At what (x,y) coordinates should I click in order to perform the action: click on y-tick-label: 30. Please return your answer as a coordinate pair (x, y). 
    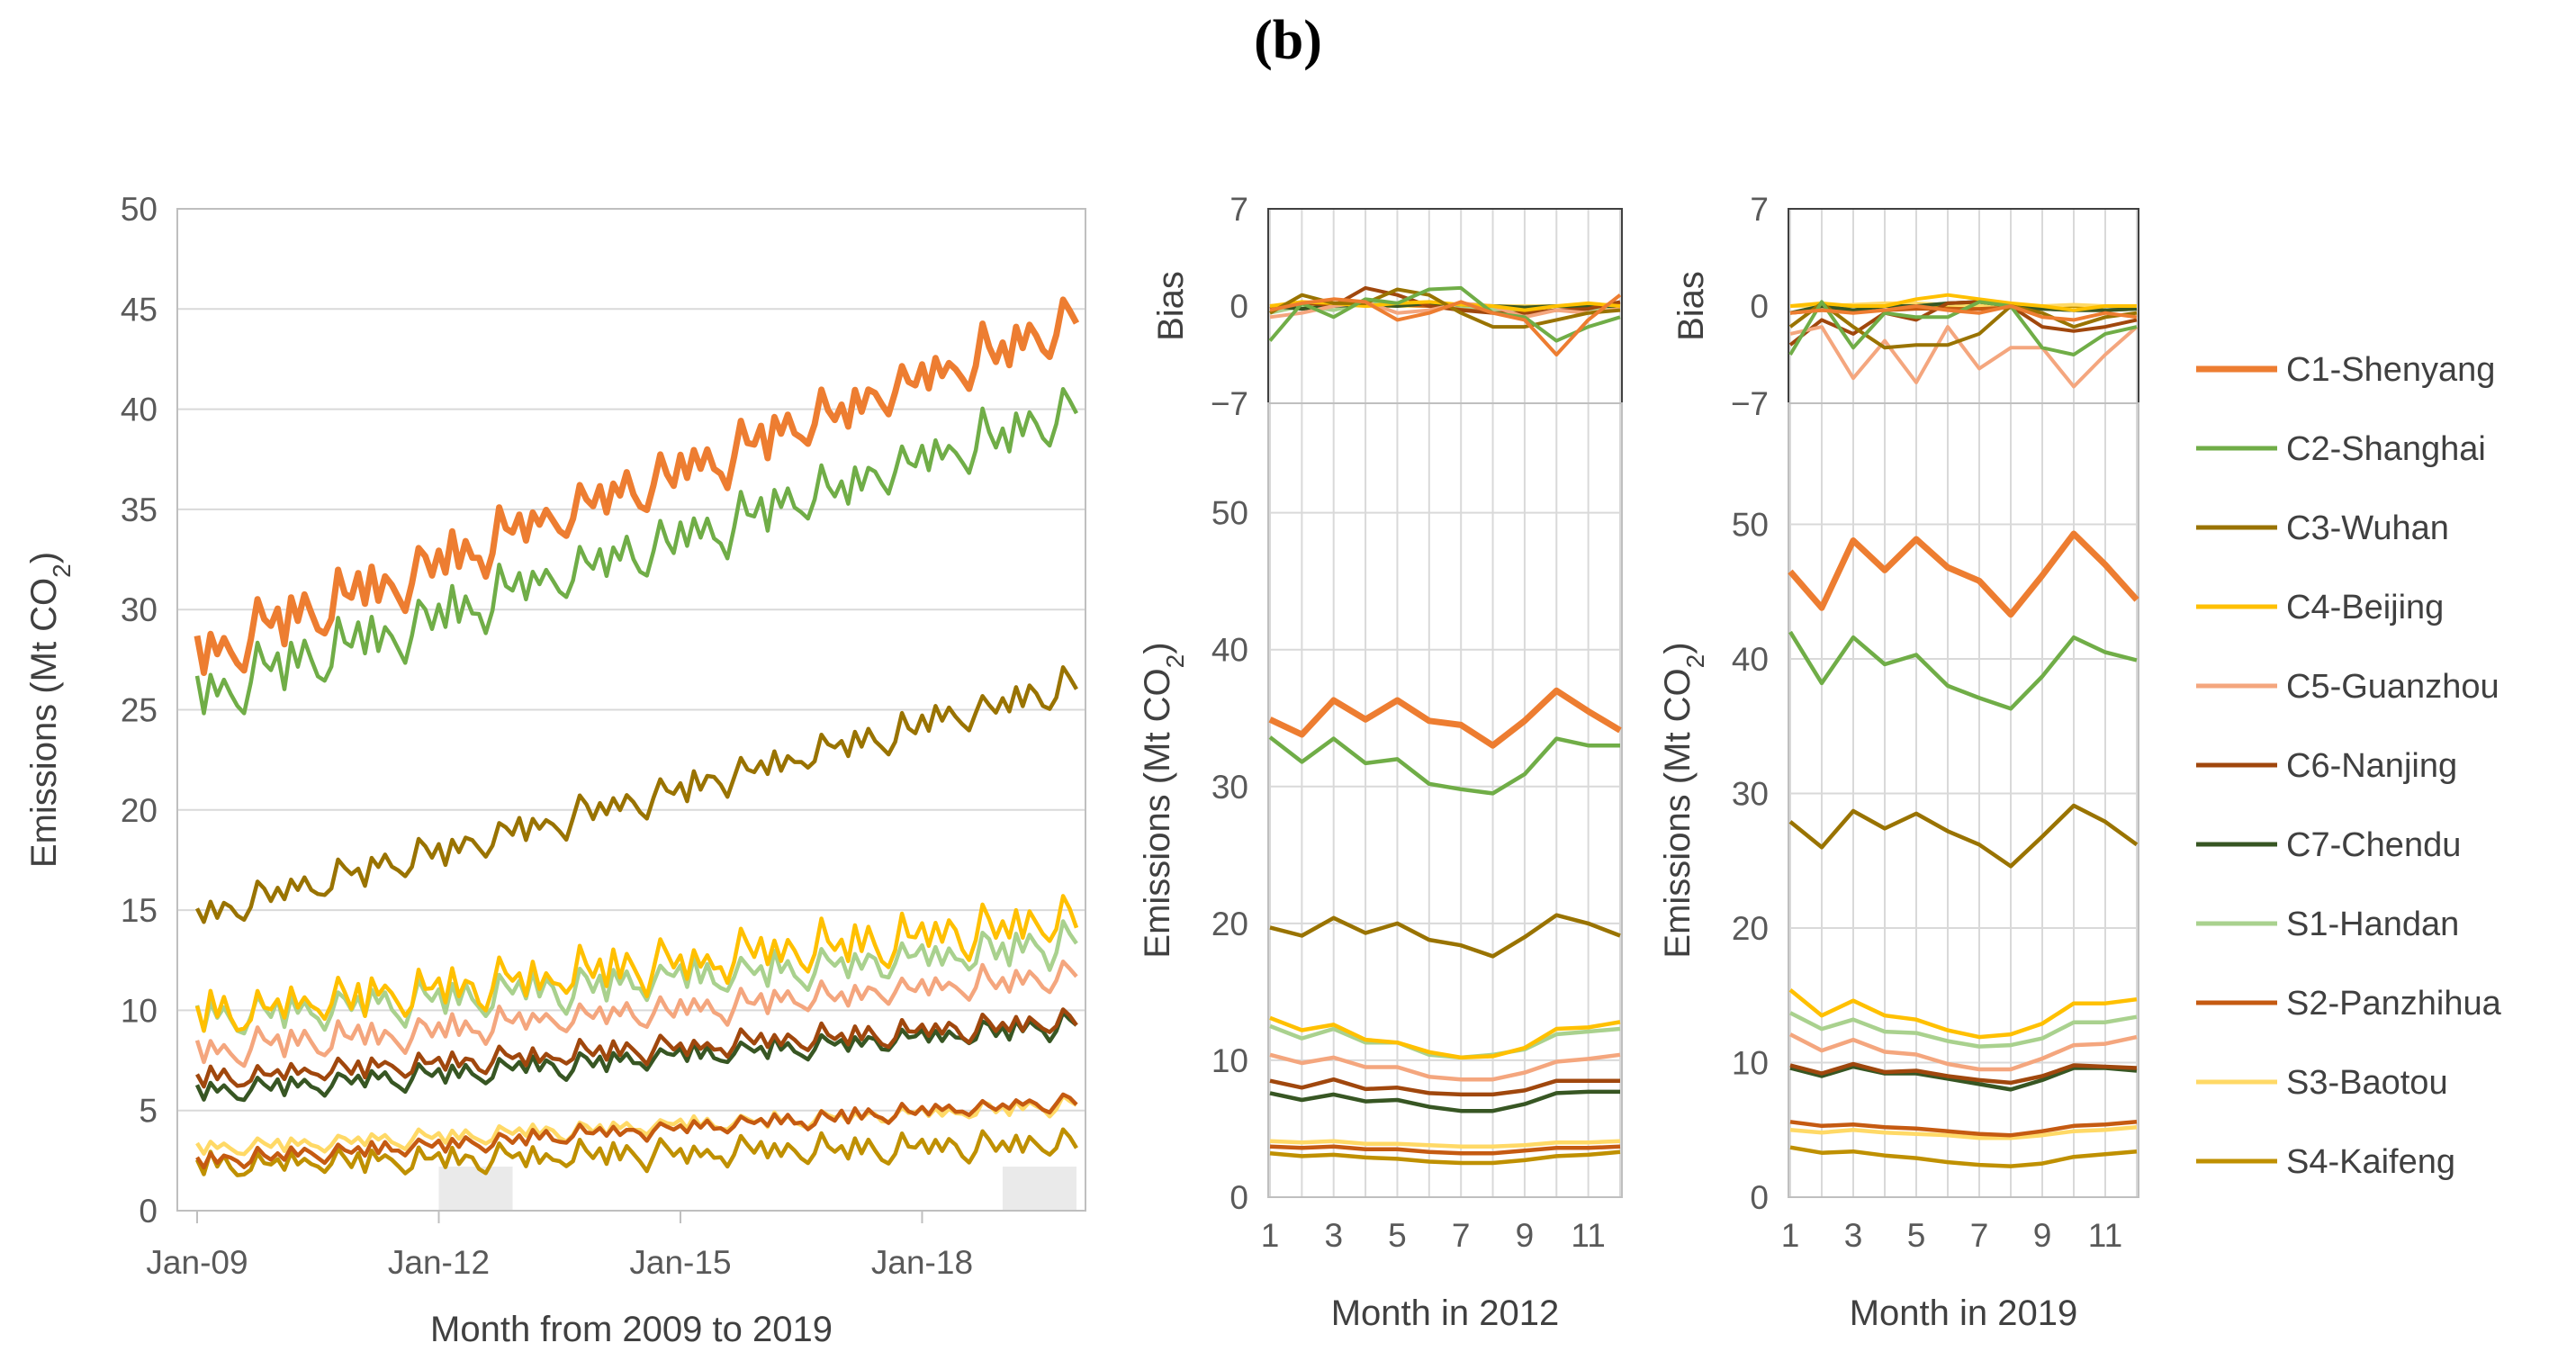
    Looking at the image, I should click on (1229, 787).